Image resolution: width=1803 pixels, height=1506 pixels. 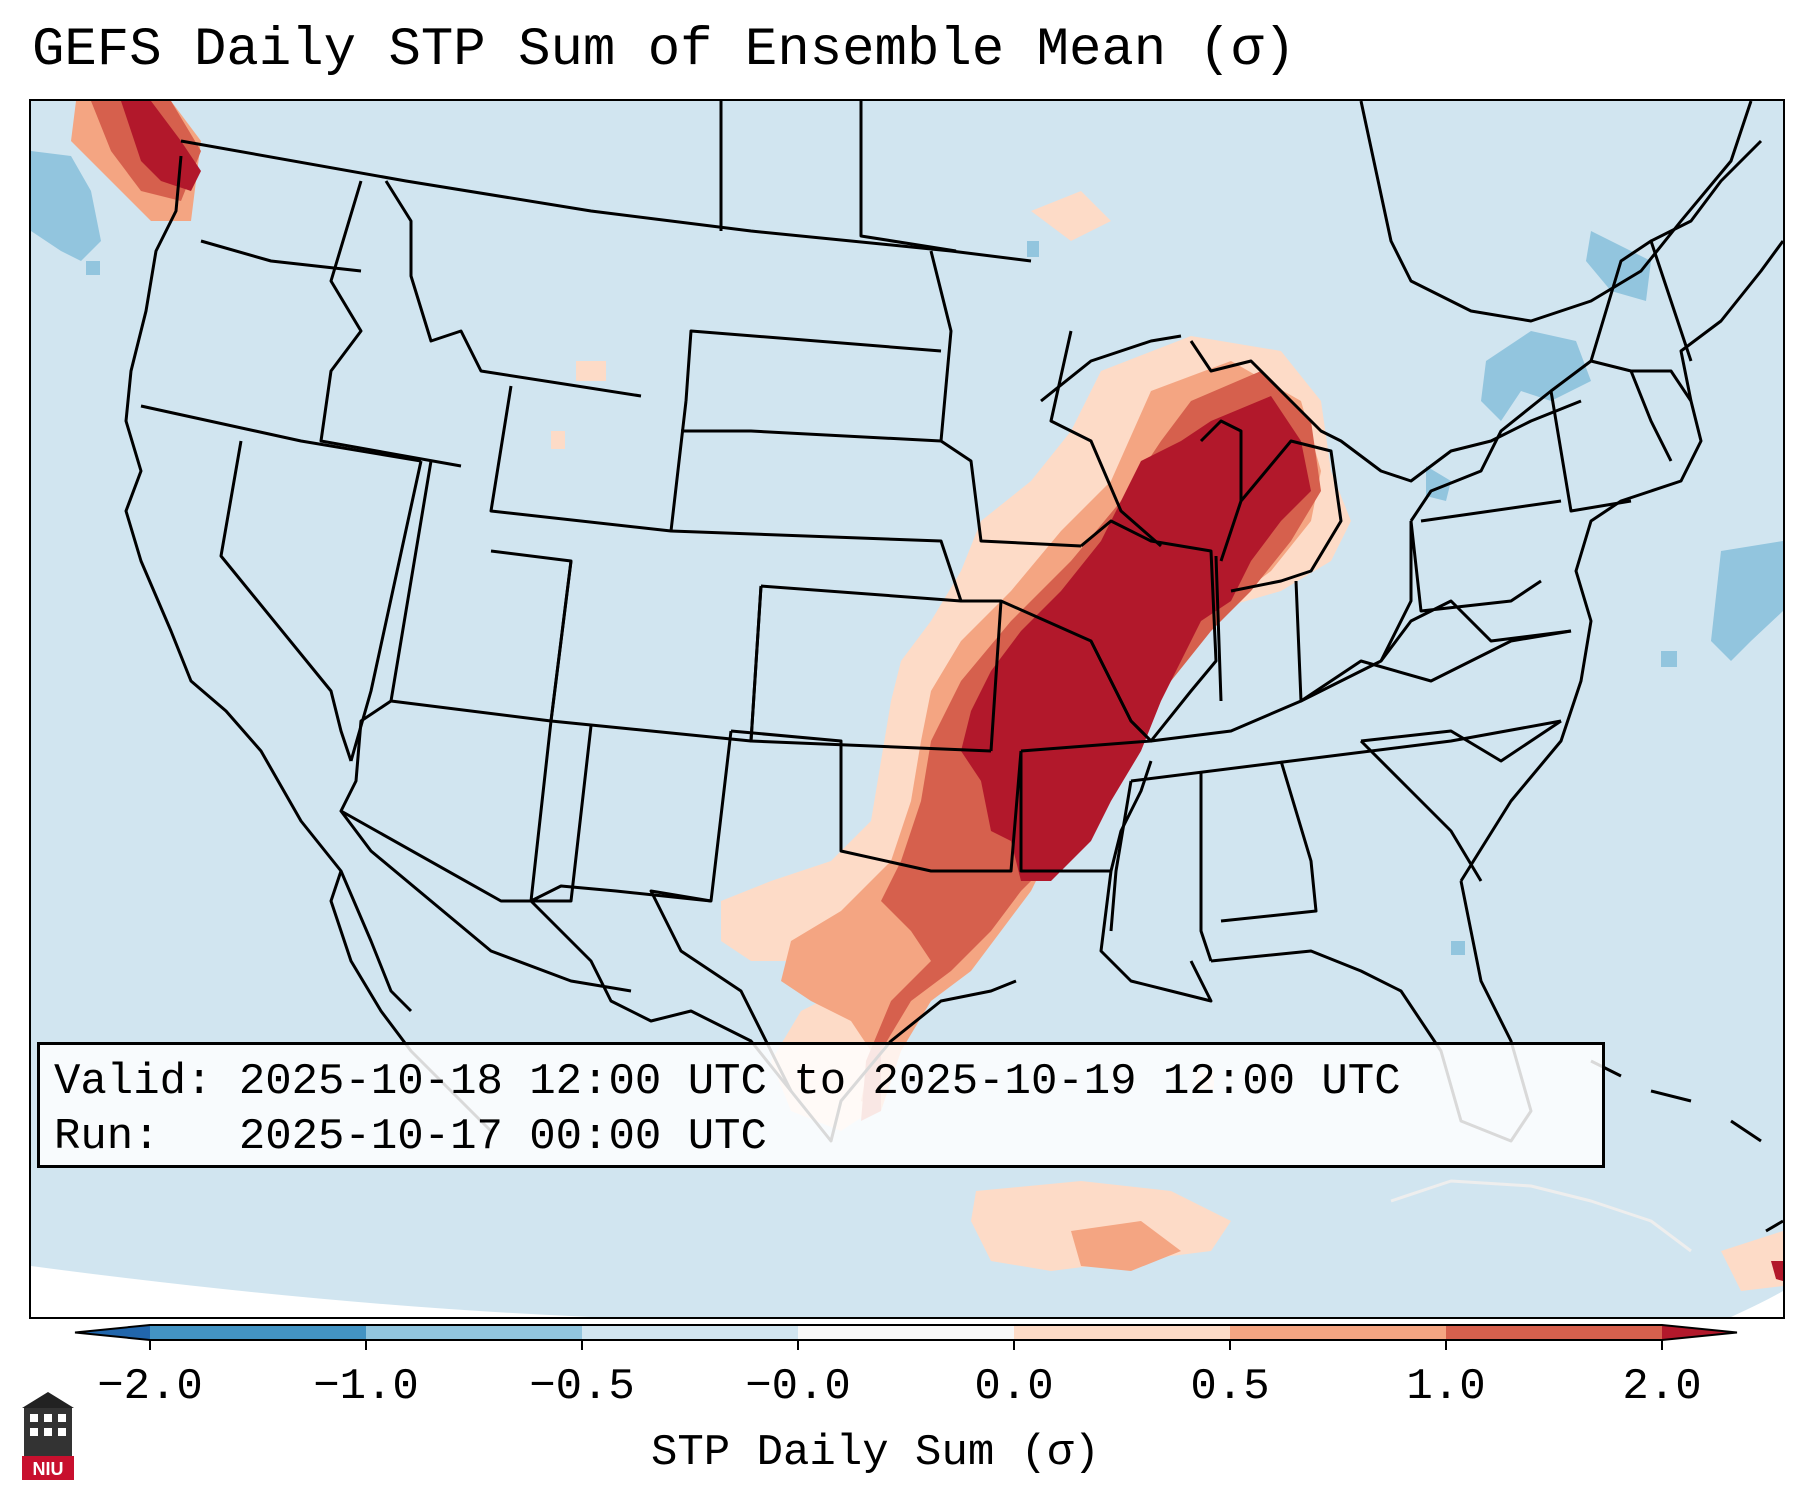 I want to click on chart-title: GEFS Daily STP Sum of Ensemble Mean (σ), so click(x=664, y=50).